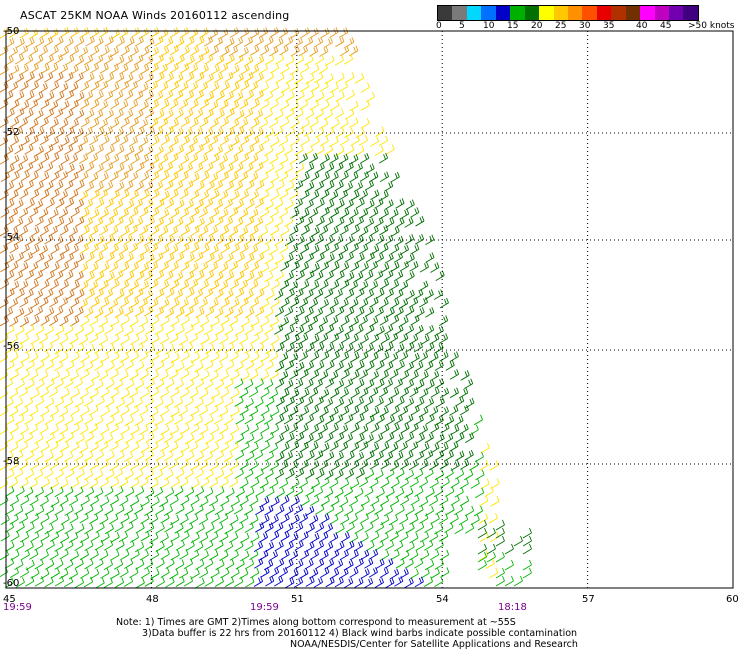  Describe the element at coordinates (711, 26) in the screenshot. I see `colorbar-label: >50 knots` at that location.